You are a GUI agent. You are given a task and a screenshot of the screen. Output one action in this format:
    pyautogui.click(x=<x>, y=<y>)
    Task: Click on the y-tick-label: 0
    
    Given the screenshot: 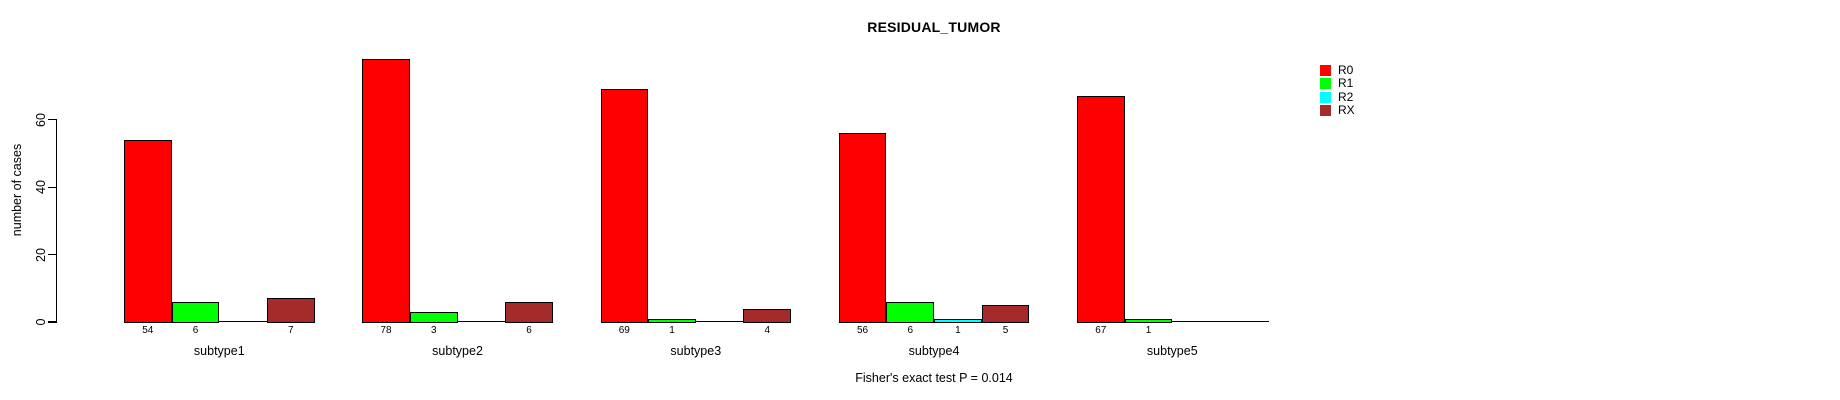 What is the action you would take?
    pyautogui.click(x=41, y=322)
    